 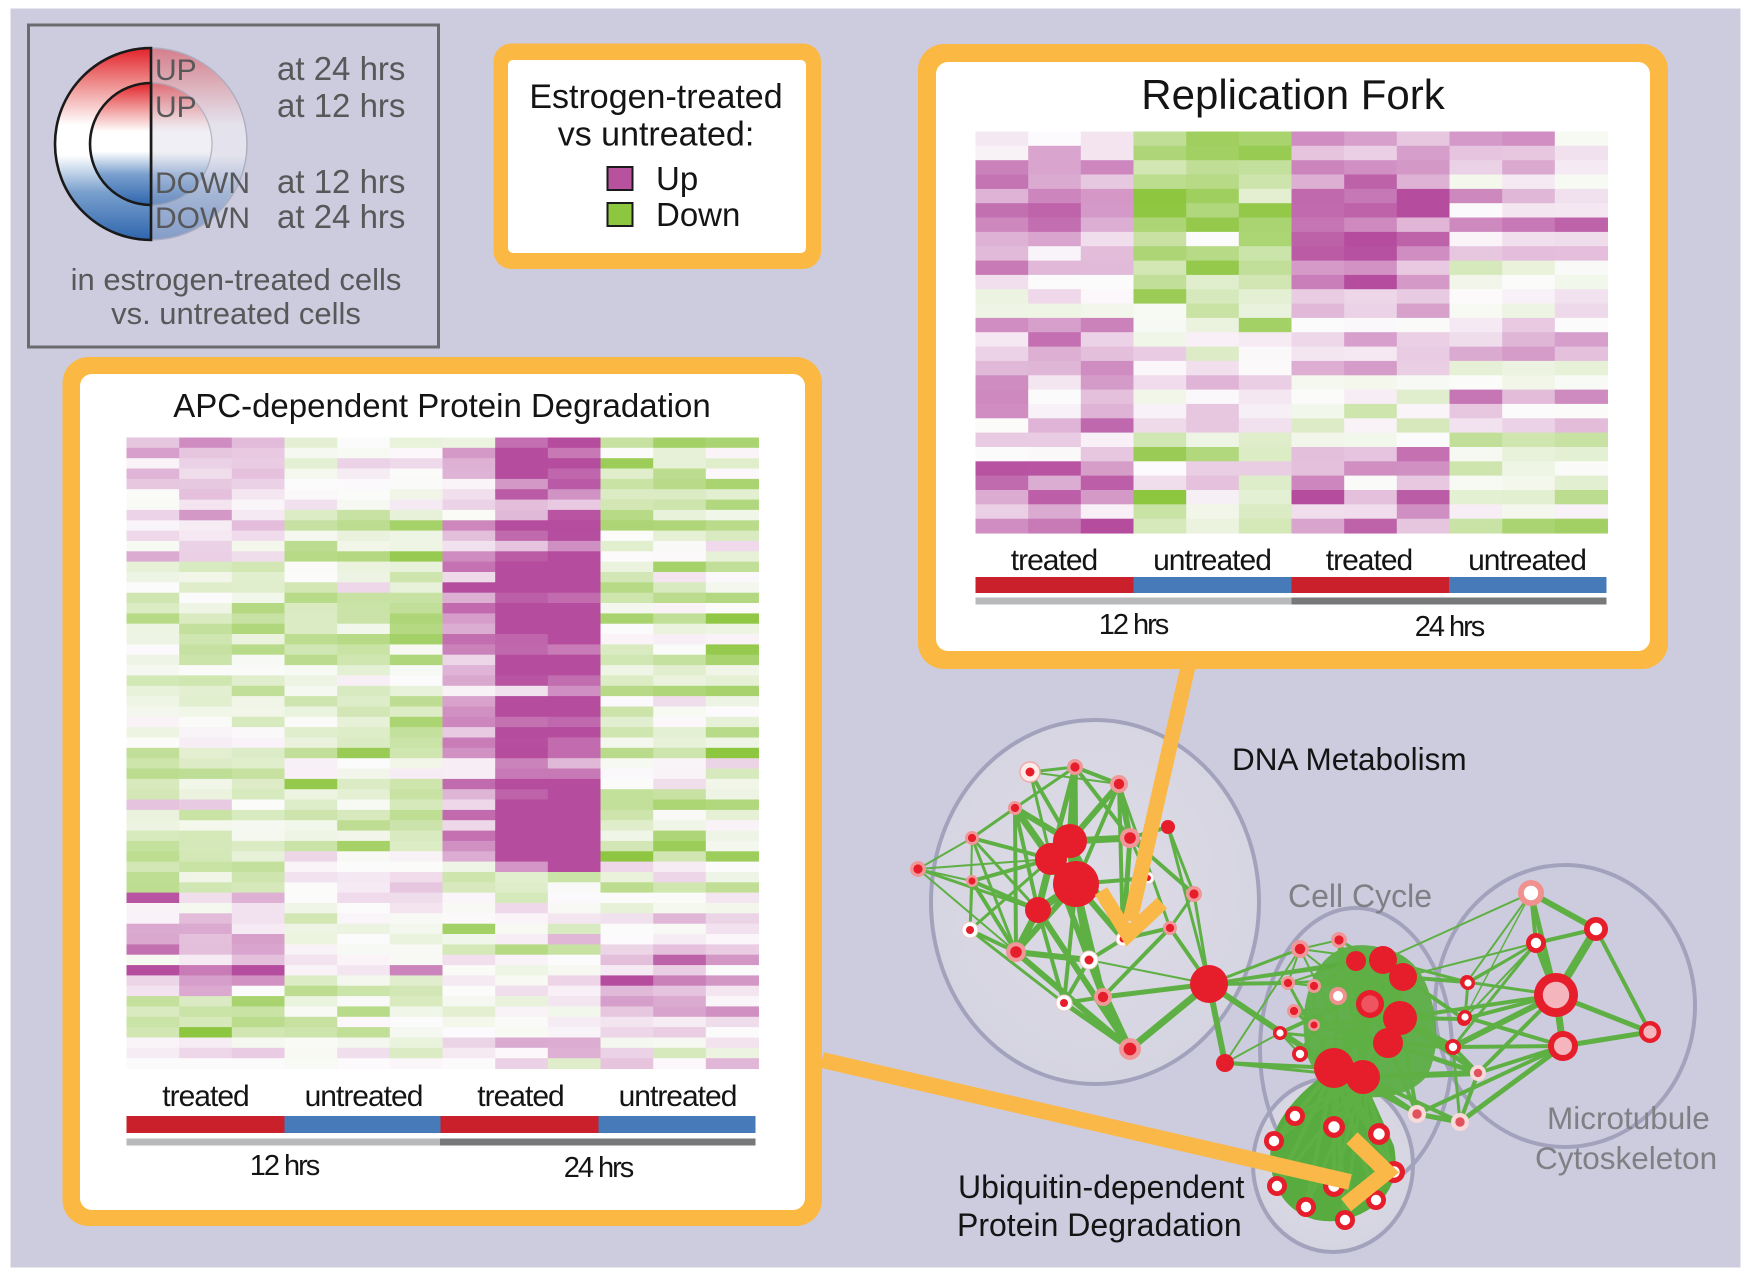 What do you see at coordinates (656, 135) in the screenshot?
I see `svg-text: vs untreated:` at bounding box center [656, 135].